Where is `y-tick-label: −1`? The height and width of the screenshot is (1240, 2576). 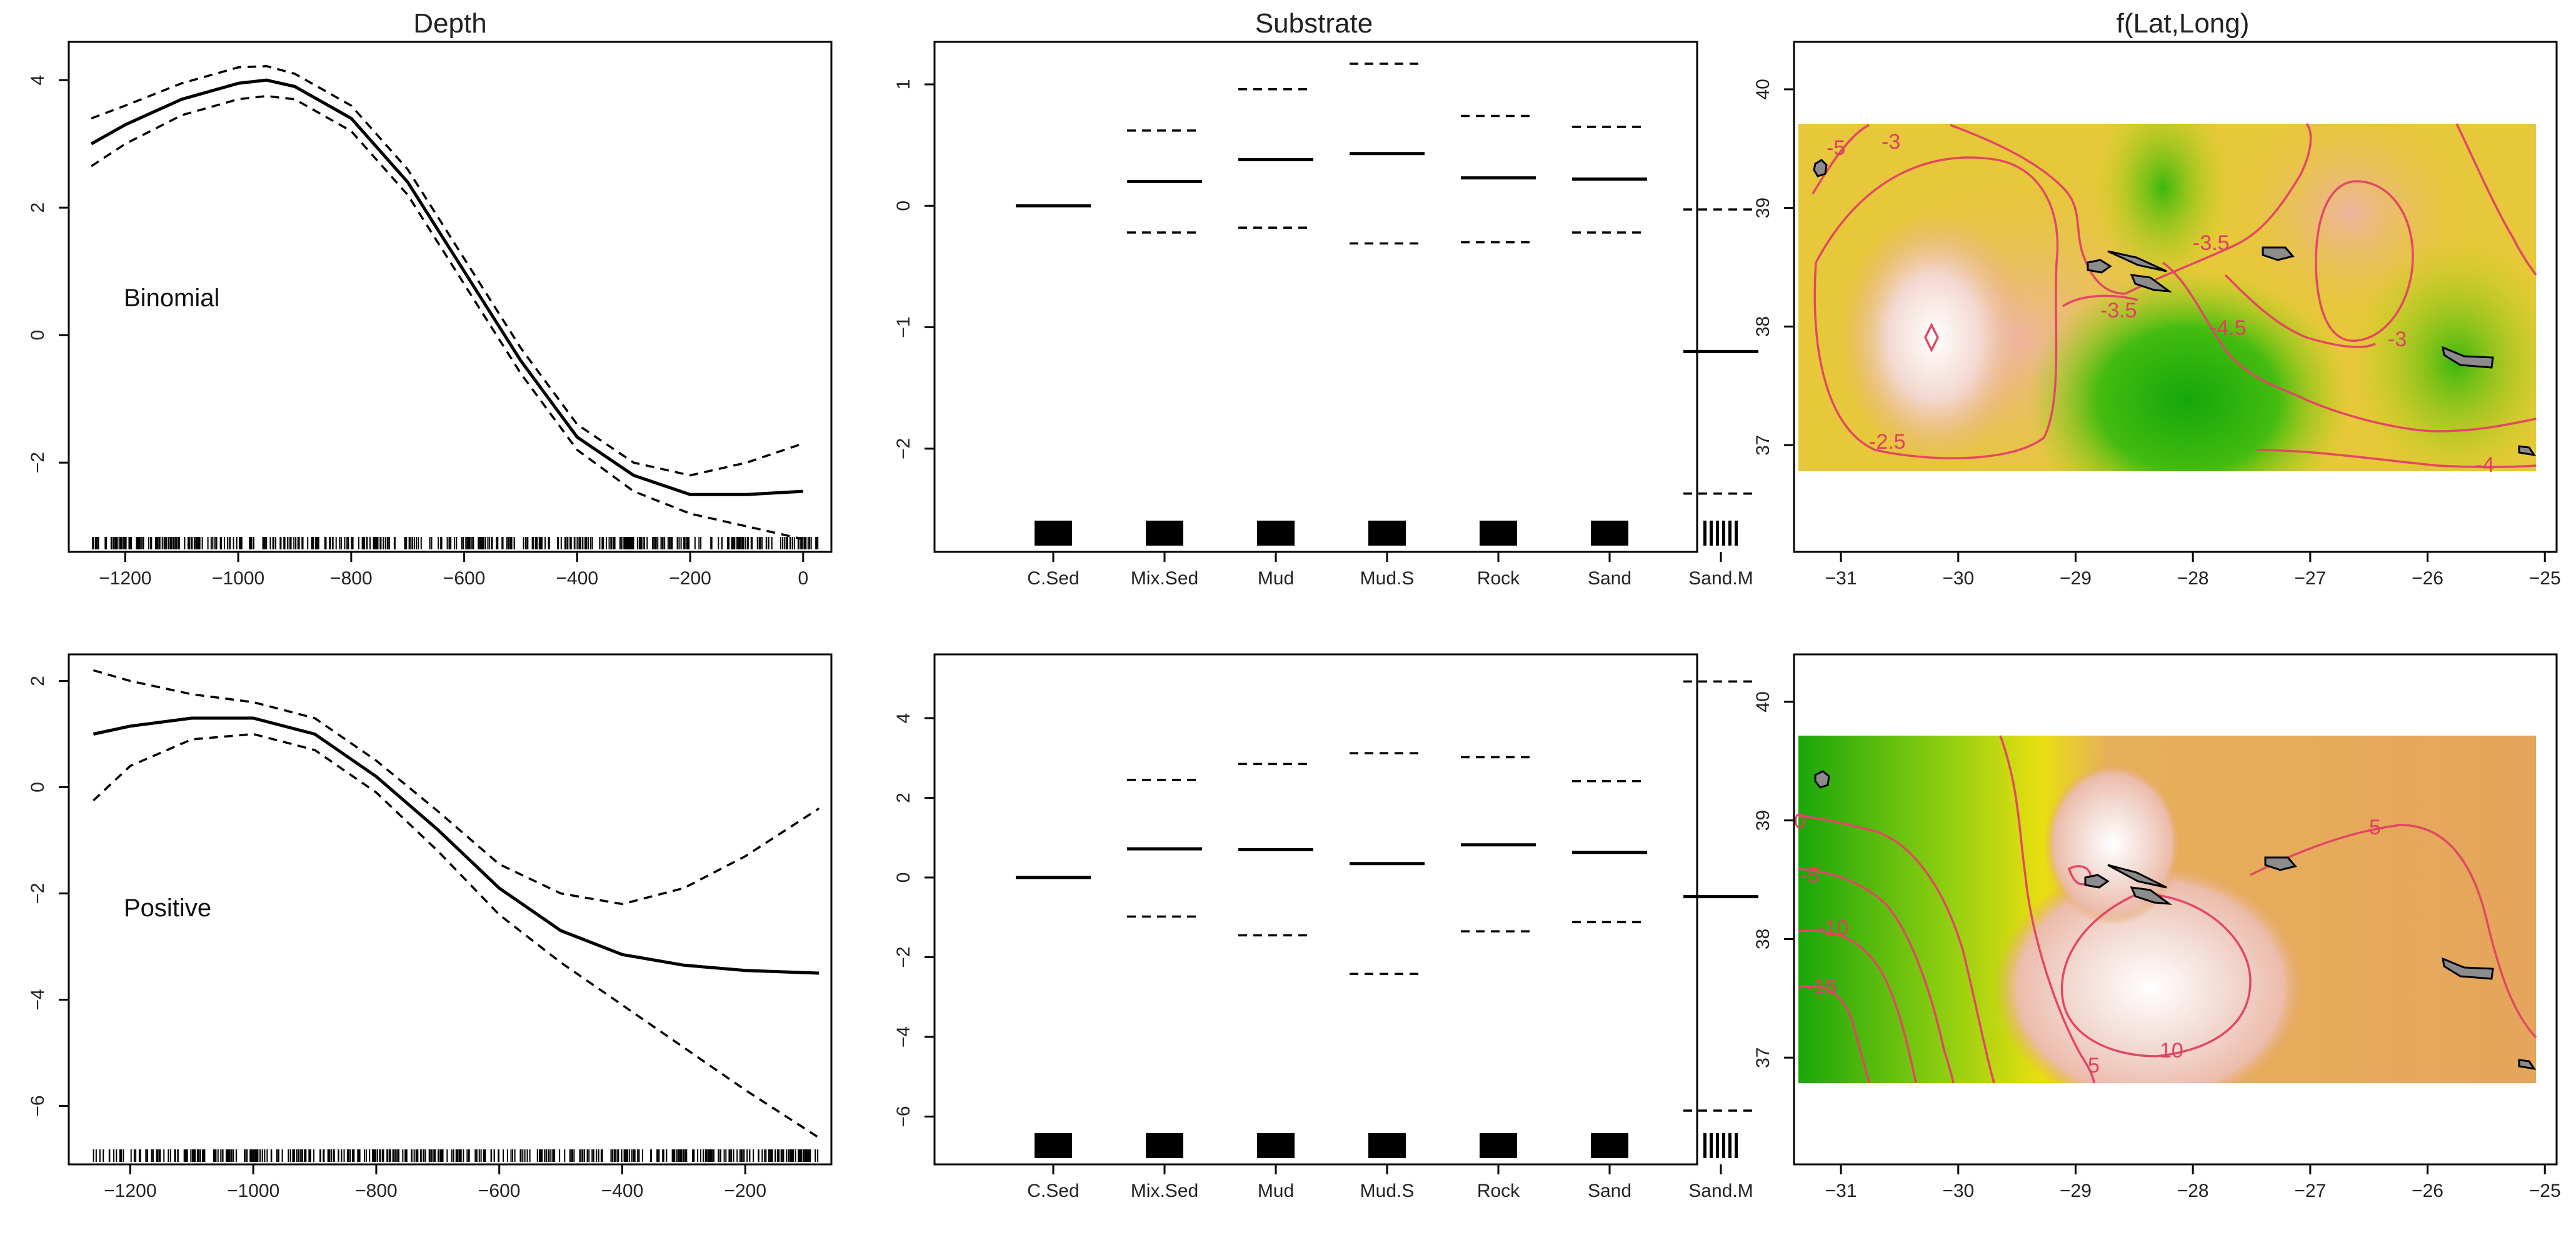 y-tick-label: −1 is located at coordinates (903, 327).